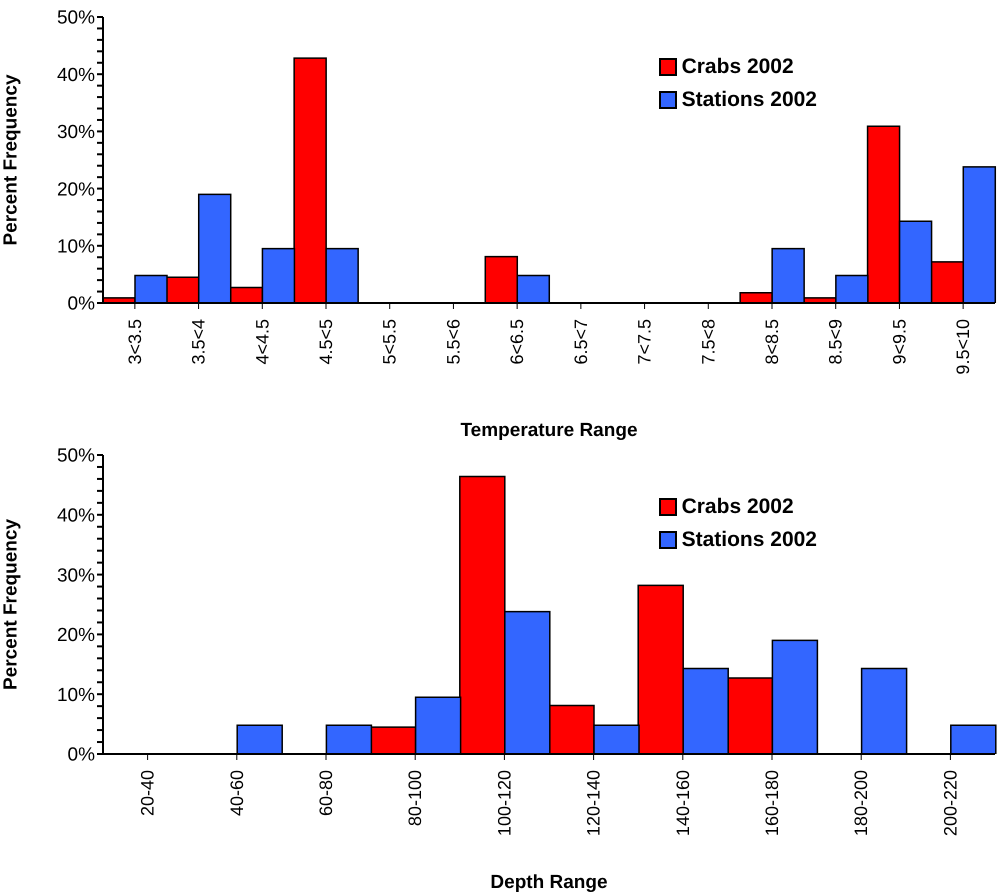  Describe the element at coordinates (198, 342) in the screenshot. I see `x-tick-label: 3.5<4` at that location.